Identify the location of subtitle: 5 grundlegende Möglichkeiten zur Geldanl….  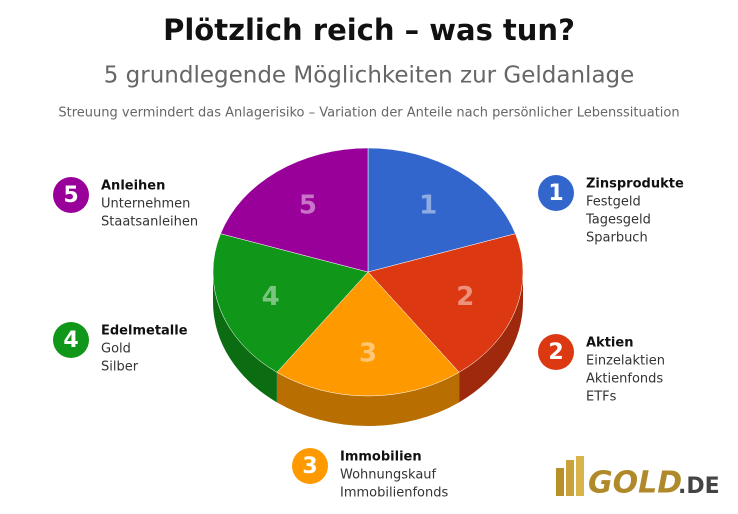
(369, 76).